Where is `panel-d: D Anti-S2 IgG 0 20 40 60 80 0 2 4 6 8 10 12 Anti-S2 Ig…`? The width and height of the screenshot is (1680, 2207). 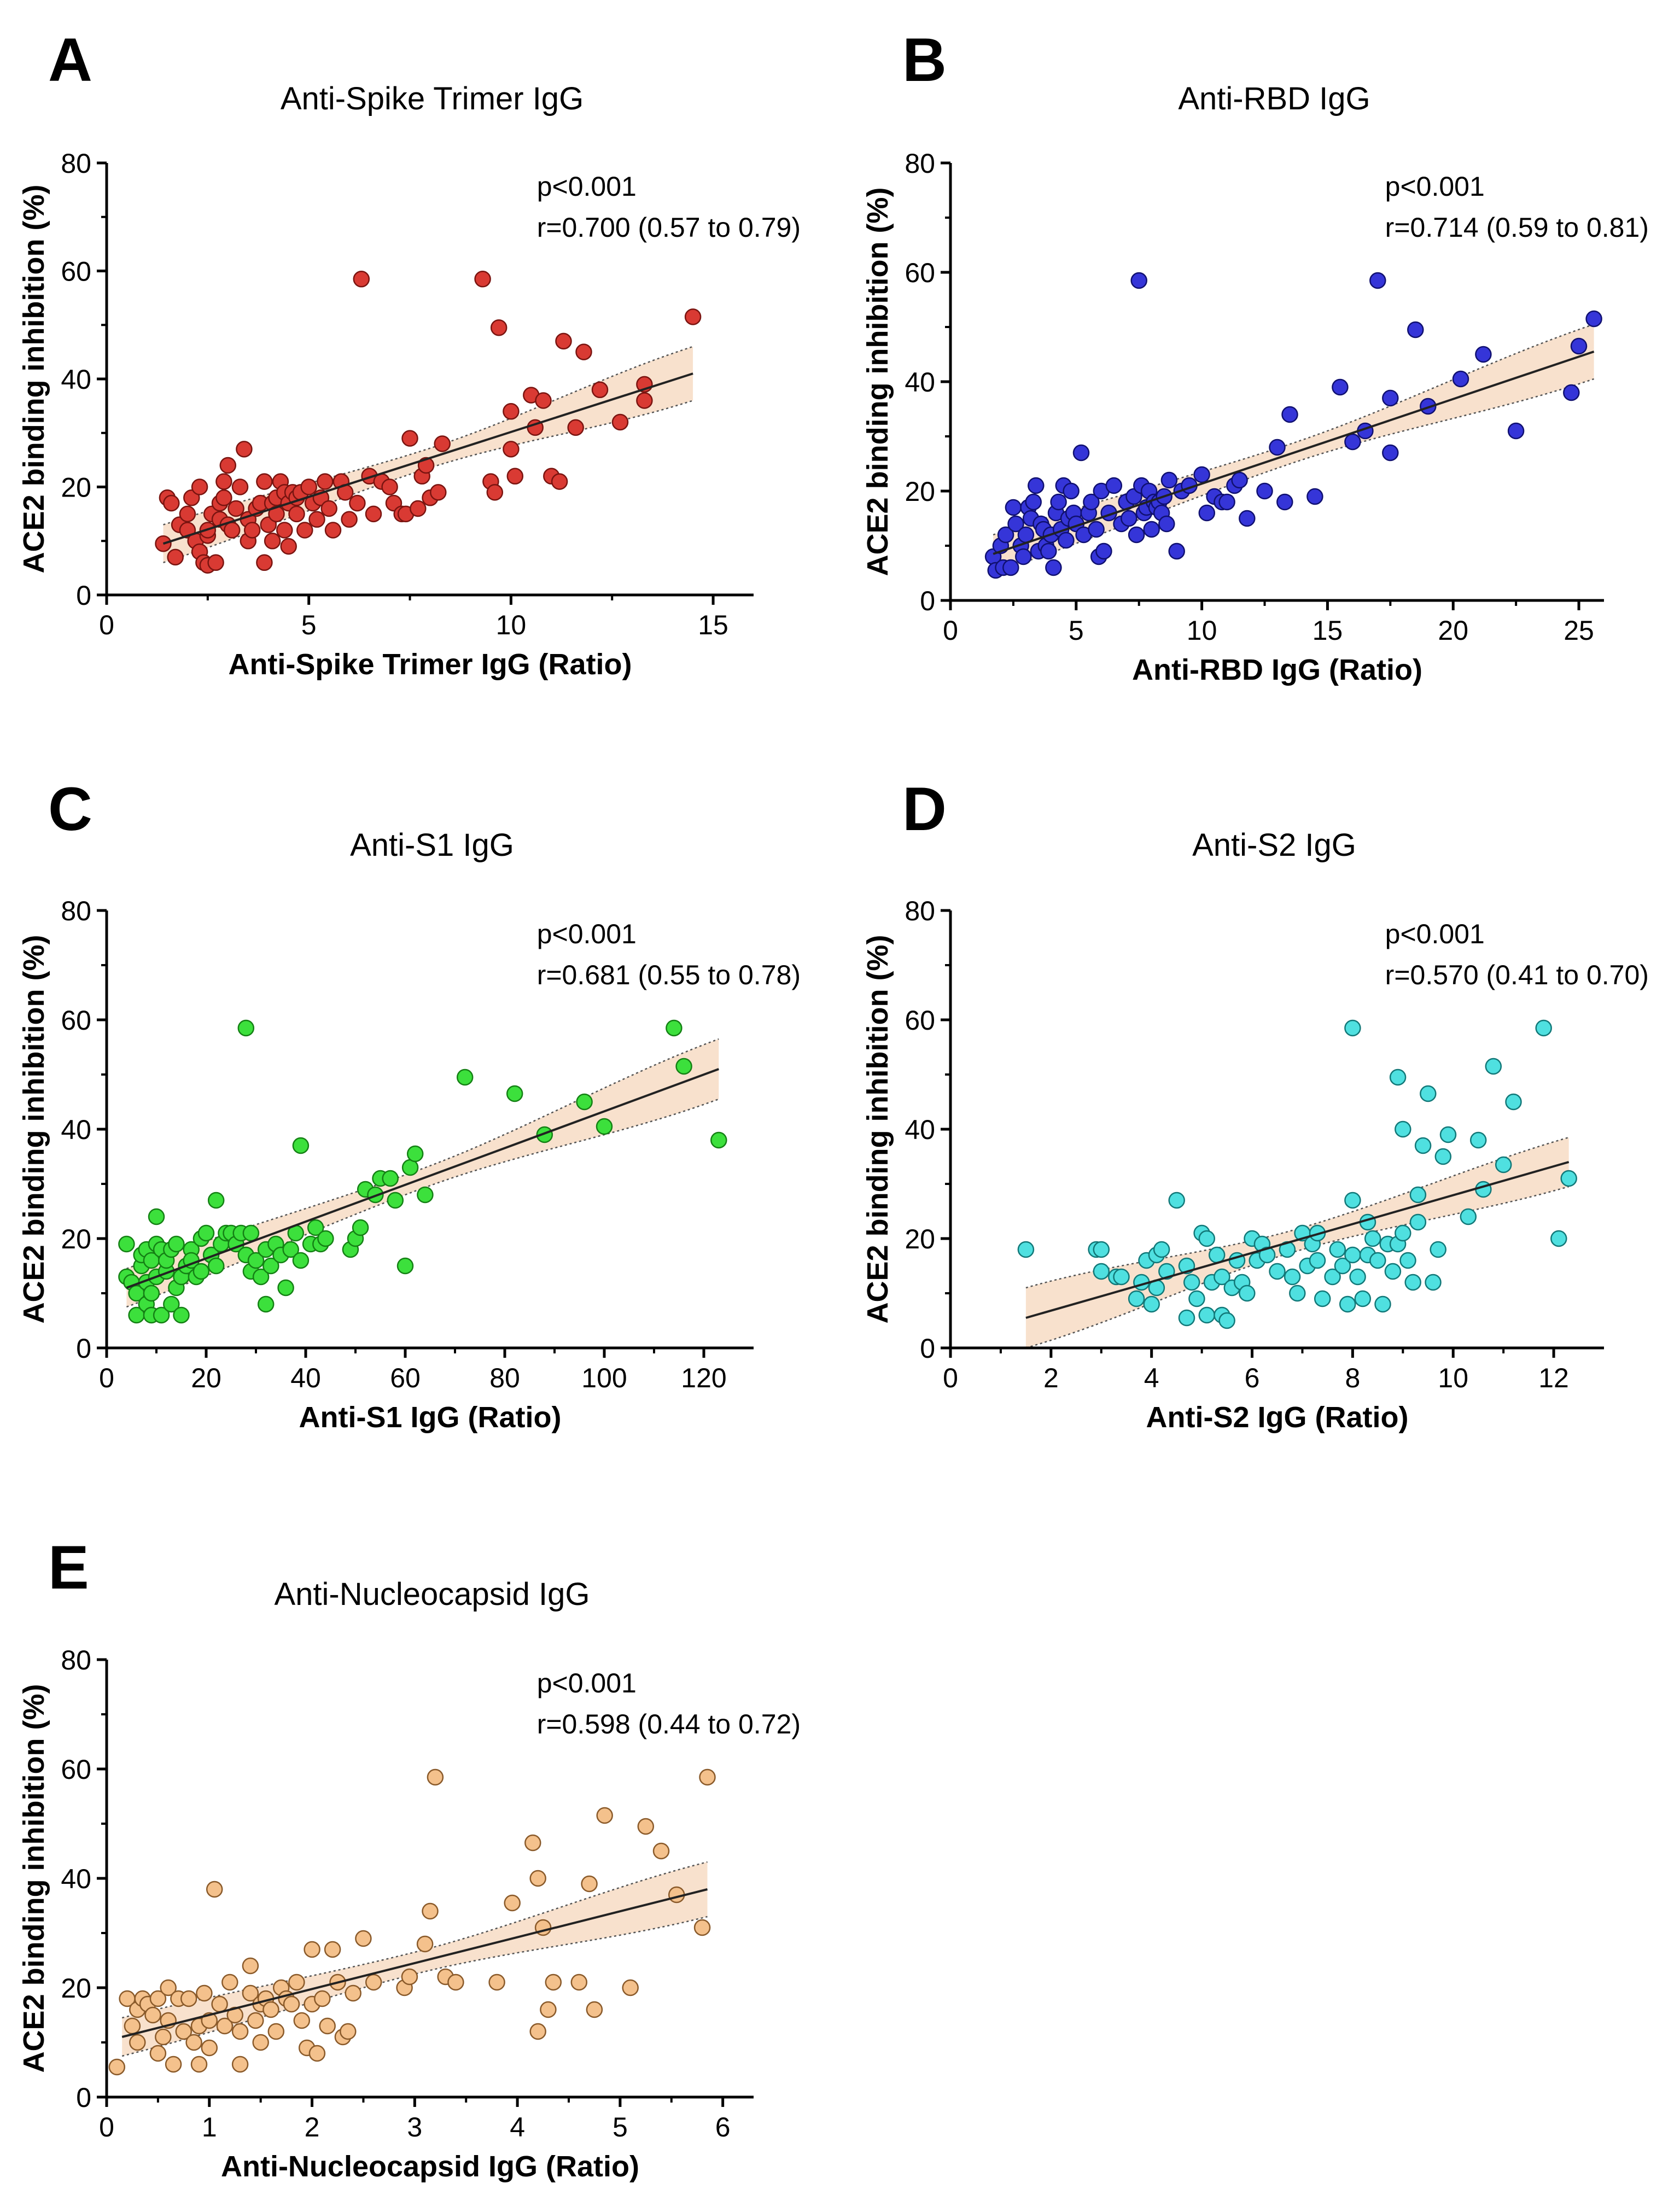 panel-d: D Anti-S2 IgG 0 20 40 60 80 0 2 4 6 8 10 12 Anti-S2 Ig… is located at coordinates (1255, 1104).